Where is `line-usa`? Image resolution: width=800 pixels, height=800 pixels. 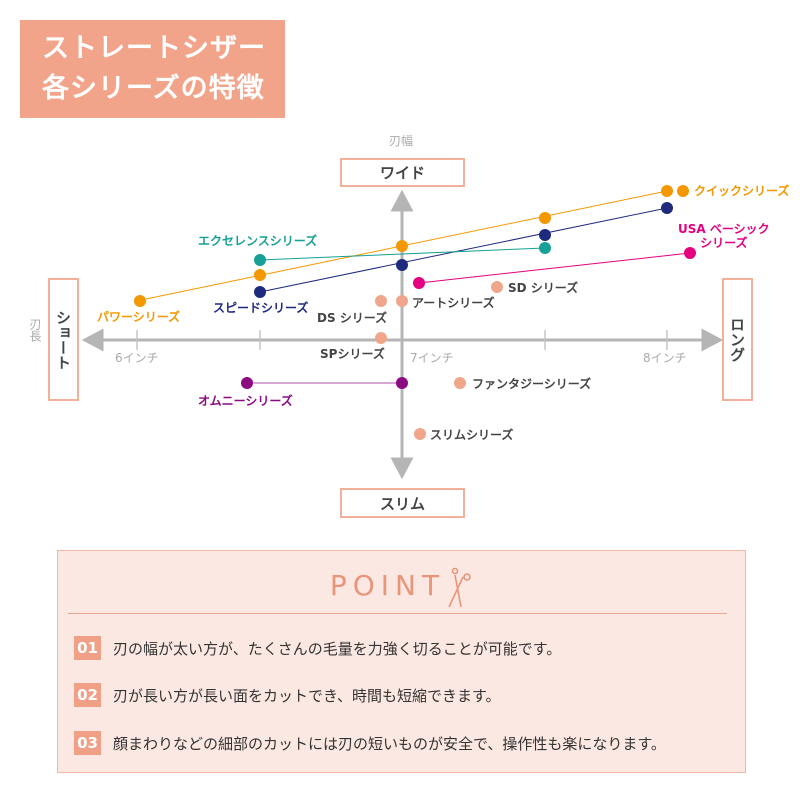
line-usa is located at coordinates (554, 268).